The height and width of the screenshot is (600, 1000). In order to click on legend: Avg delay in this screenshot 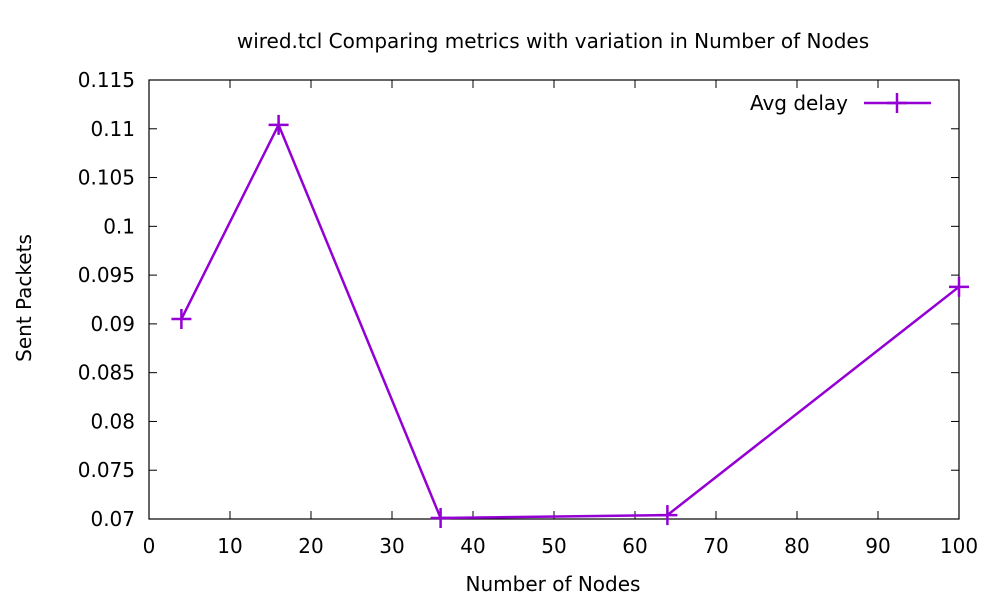, I will do `click(840, 103)`.